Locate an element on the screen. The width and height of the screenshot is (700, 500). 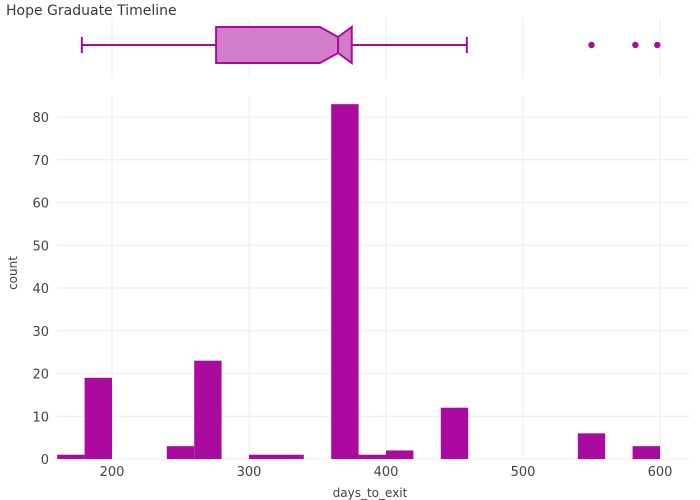
y-tick-label: 30 is located at coordinates (40, 332).